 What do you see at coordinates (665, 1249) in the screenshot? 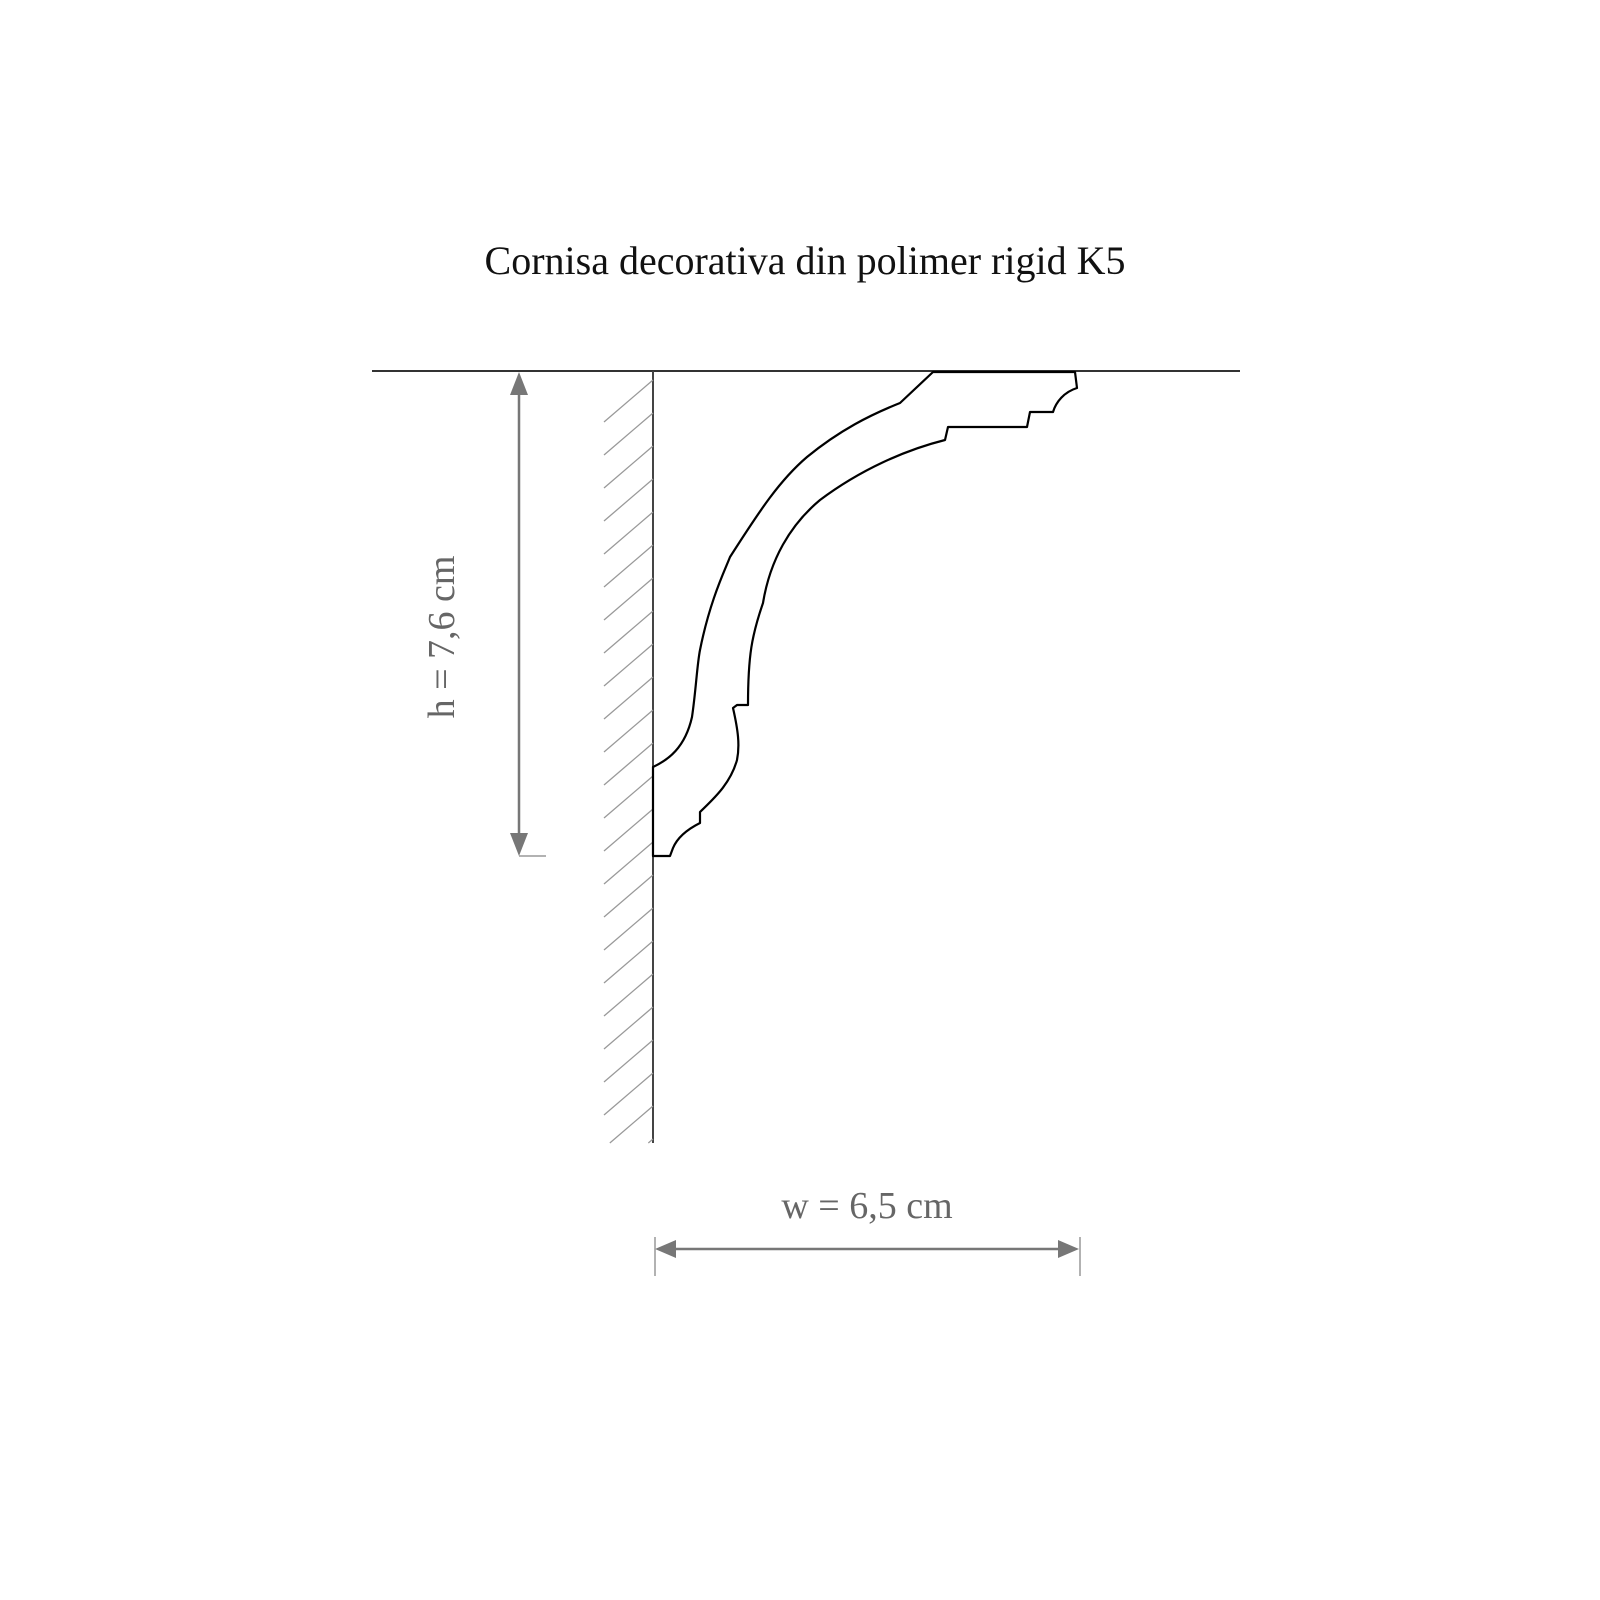
I see `arrow-left-icon` at bounding box center [665, 1249].